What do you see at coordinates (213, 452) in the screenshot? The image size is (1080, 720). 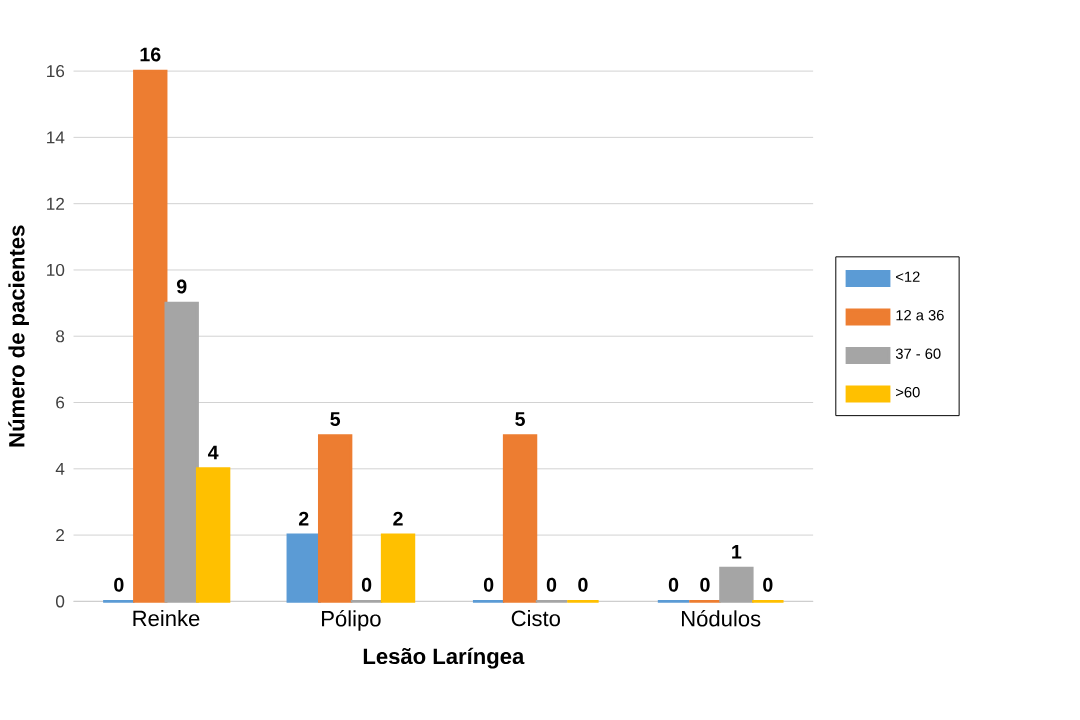 I see `data-label: 4` at bounding box center [213, 452].